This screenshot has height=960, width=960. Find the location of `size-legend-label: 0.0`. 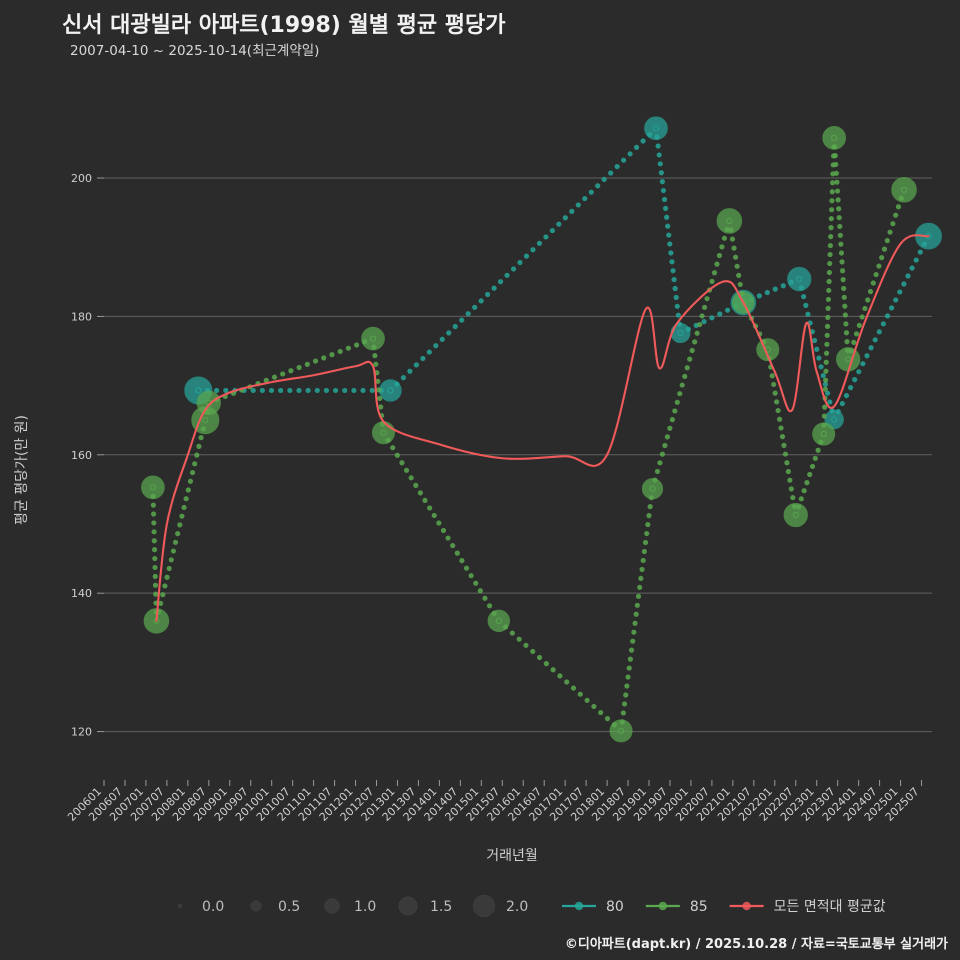

size-legend-label: 0.0 is located at coordinates (213, 907).